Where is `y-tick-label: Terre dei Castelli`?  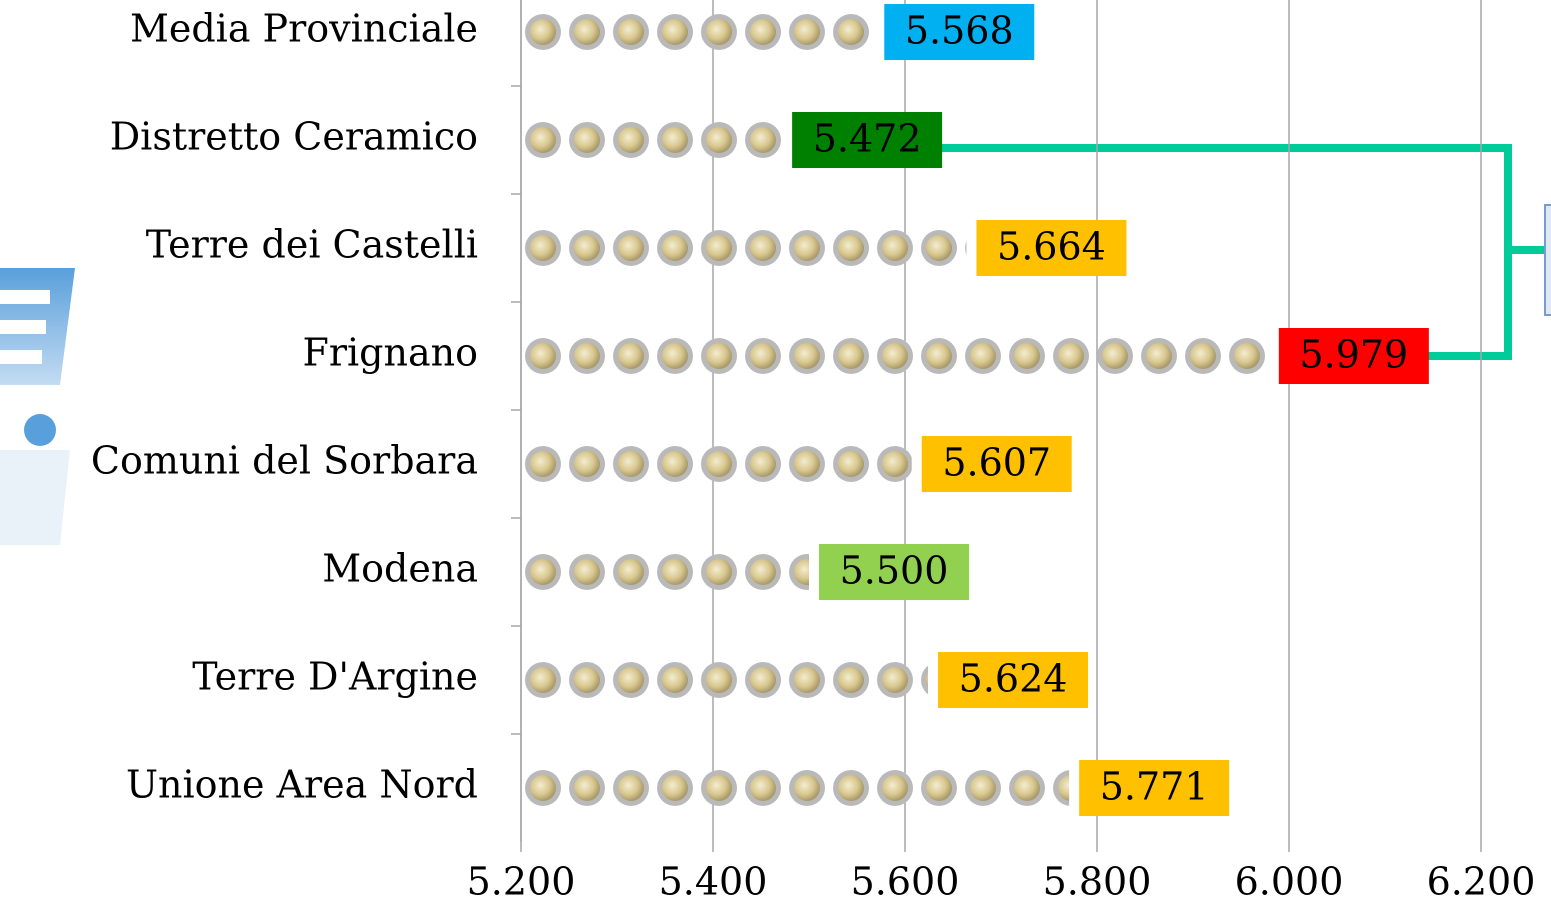 y-tick-label: Terre dei Castelli is located at coordinates (312, 245).